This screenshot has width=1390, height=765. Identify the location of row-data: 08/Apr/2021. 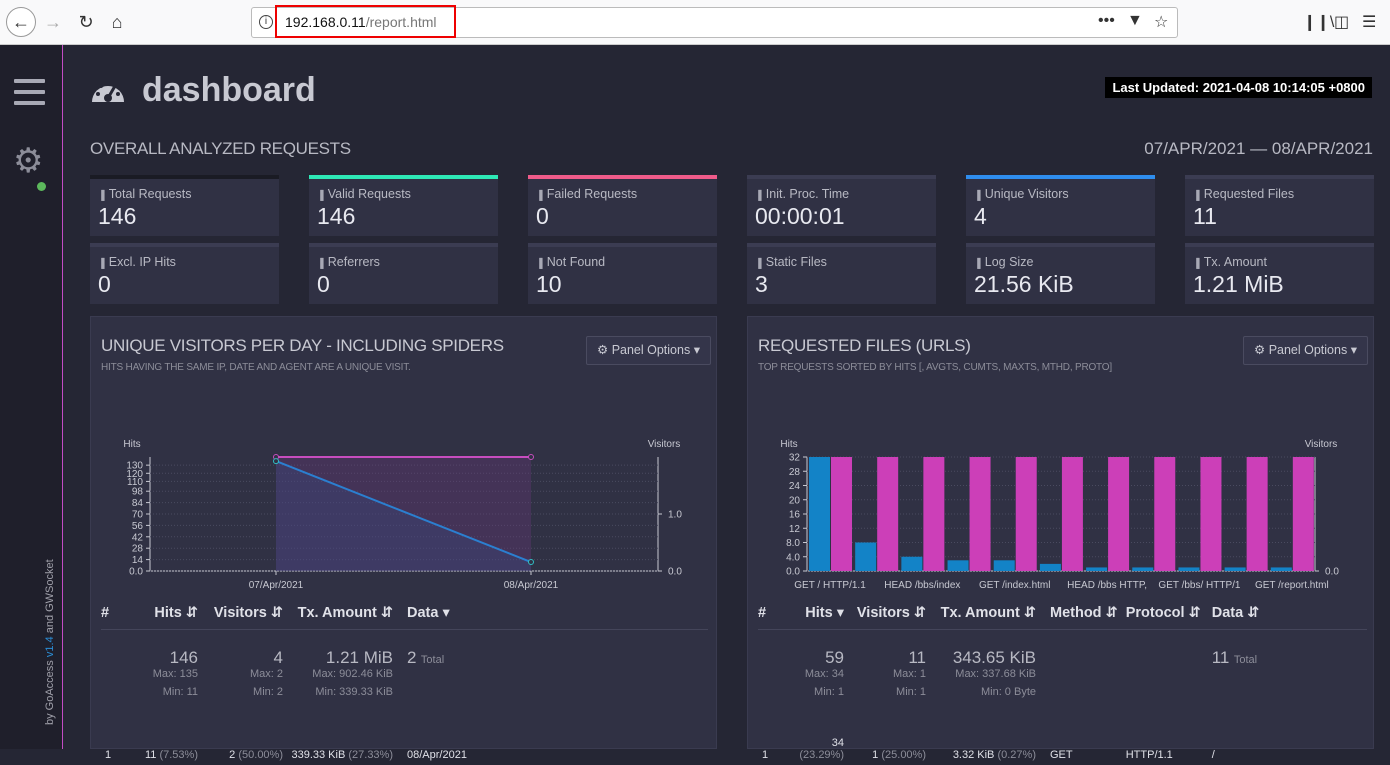
(437, 755).